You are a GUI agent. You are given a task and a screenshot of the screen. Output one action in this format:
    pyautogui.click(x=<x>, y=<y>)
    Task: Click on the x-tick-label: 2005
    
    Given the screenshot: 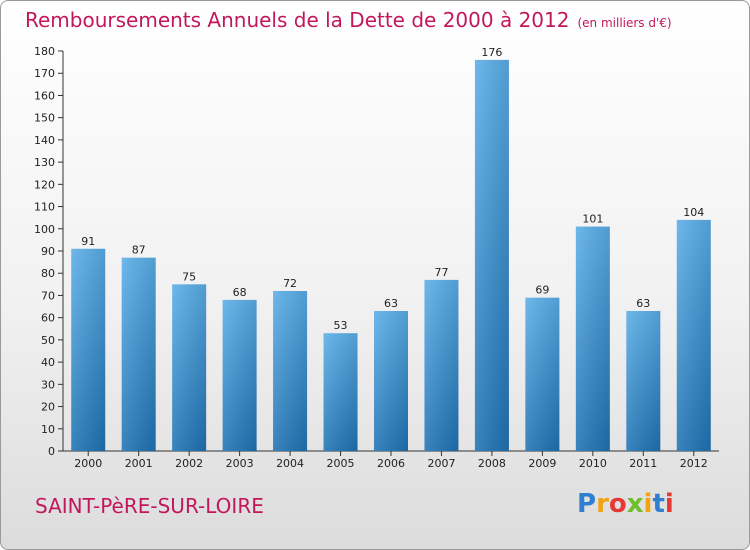 What is the action you would take?
    pyautogui.click(x=341, y=463)
    